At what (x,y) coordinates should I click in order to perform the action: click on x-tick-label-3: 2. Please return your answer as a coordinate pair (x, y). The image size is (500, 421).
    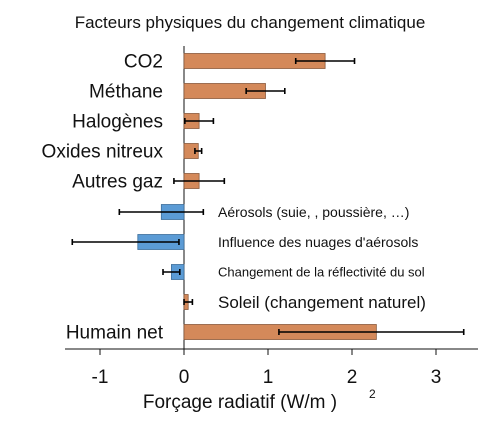
    Looking at the image, I should click on (352, 377).